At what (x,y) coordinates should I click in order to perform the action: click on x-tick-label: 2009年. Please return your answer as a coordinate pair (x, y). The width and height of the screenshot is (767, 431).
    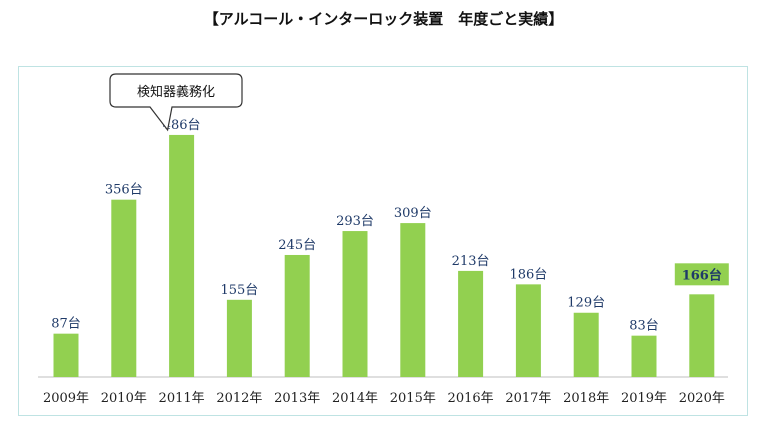
    Looking at the image, I should click on (66, 398).